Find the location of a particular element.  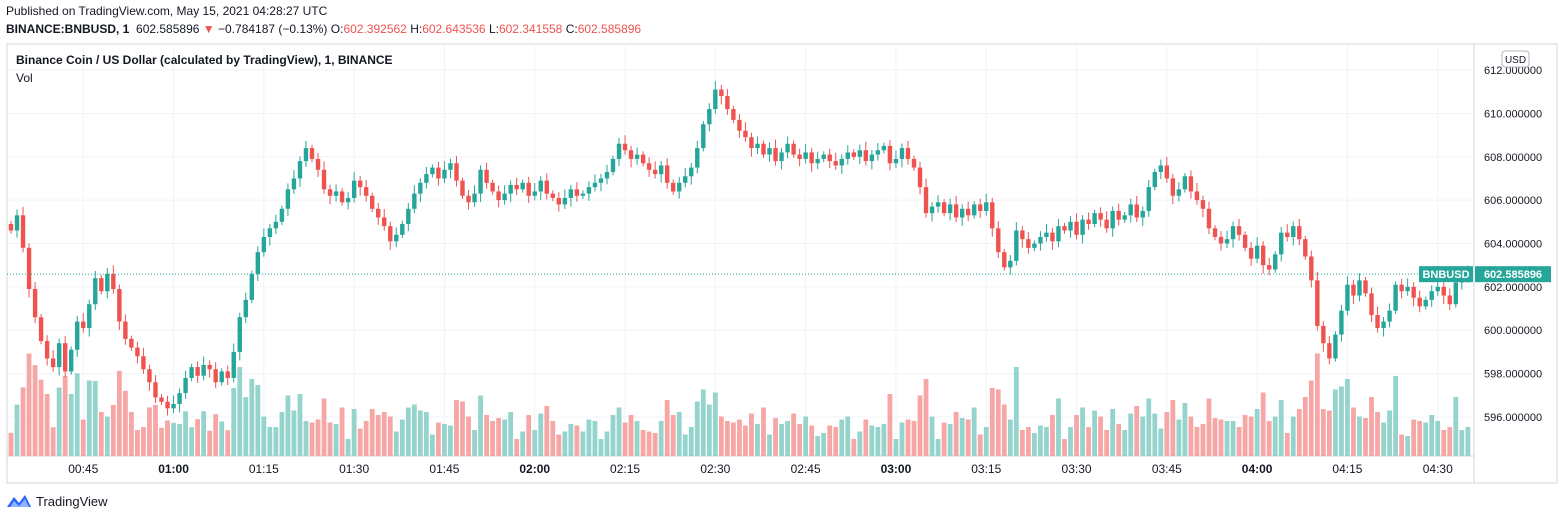

open-value: 602.392562 is located at coordinates (375, 29).